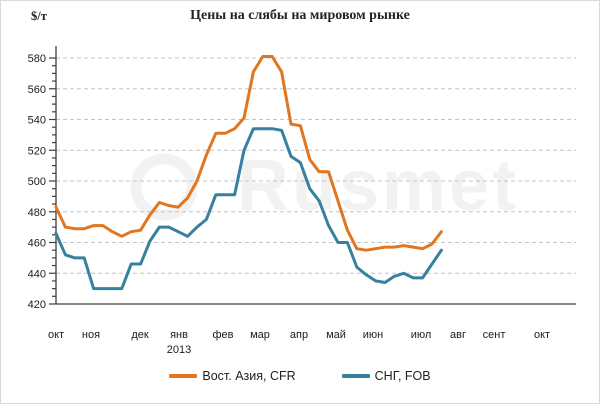  I want to click on legend-item-cis-fob: СНГ, FOB, so click(386, 376).